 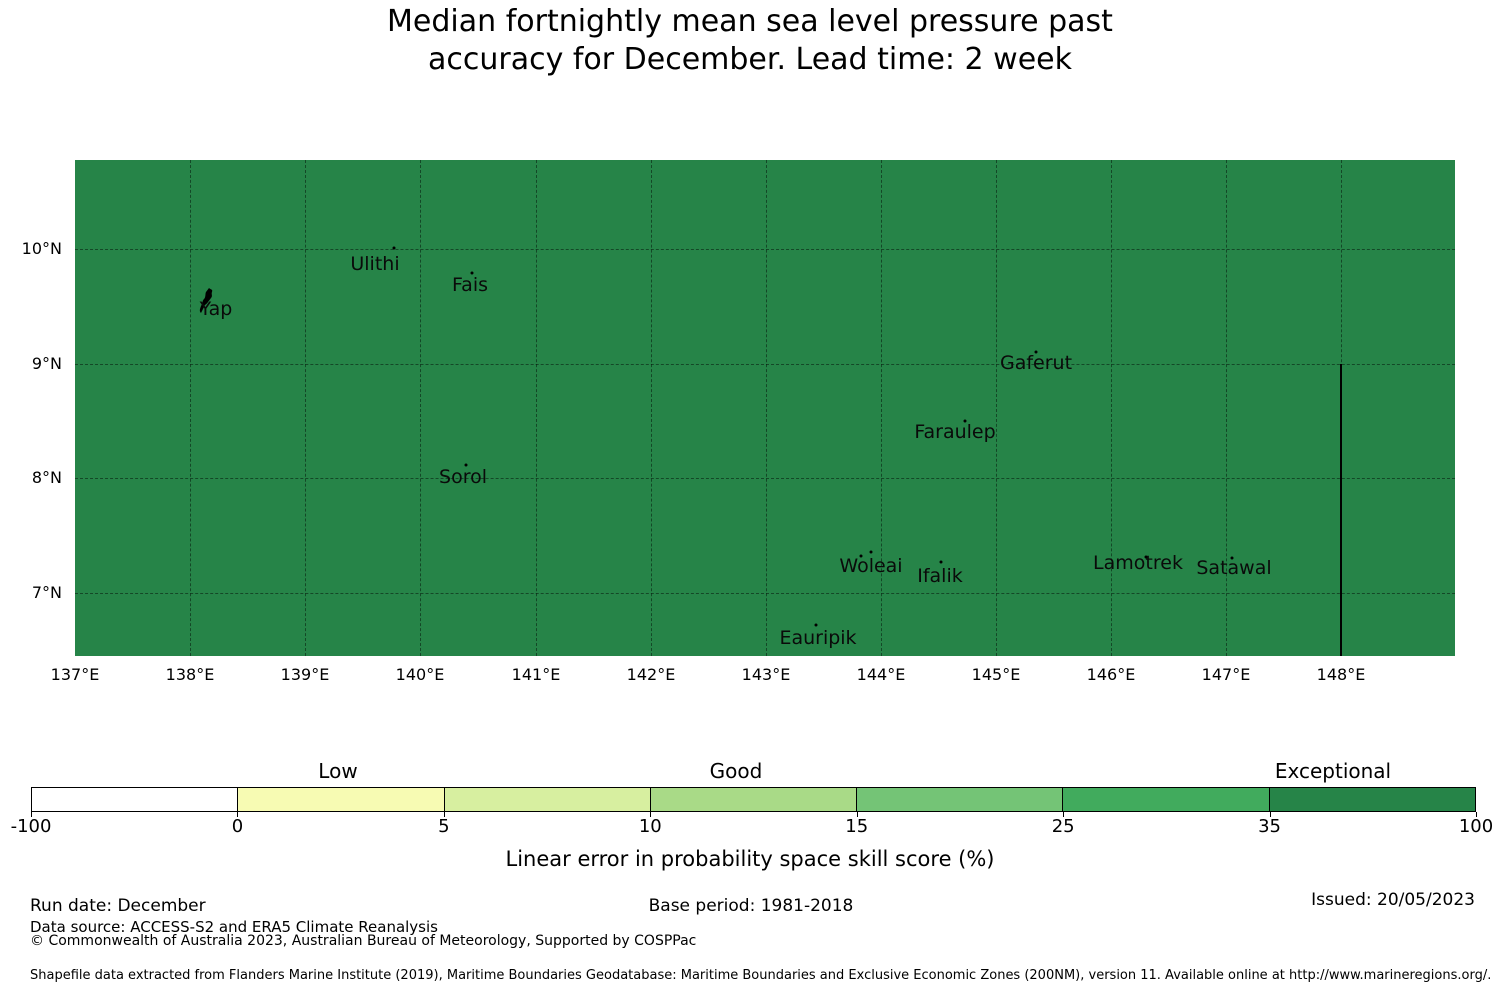 I want to click on x-tick-140e: 140°E, so click(x=420, y=674).